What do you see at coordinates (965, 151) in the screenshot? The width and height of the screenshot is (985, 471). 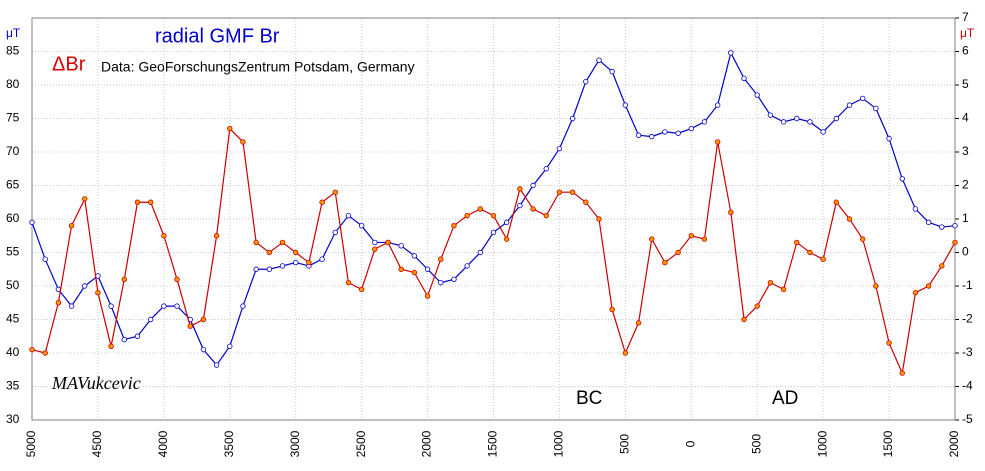 I see `y2-tick-label: 3` at bounding box center [965, 151].